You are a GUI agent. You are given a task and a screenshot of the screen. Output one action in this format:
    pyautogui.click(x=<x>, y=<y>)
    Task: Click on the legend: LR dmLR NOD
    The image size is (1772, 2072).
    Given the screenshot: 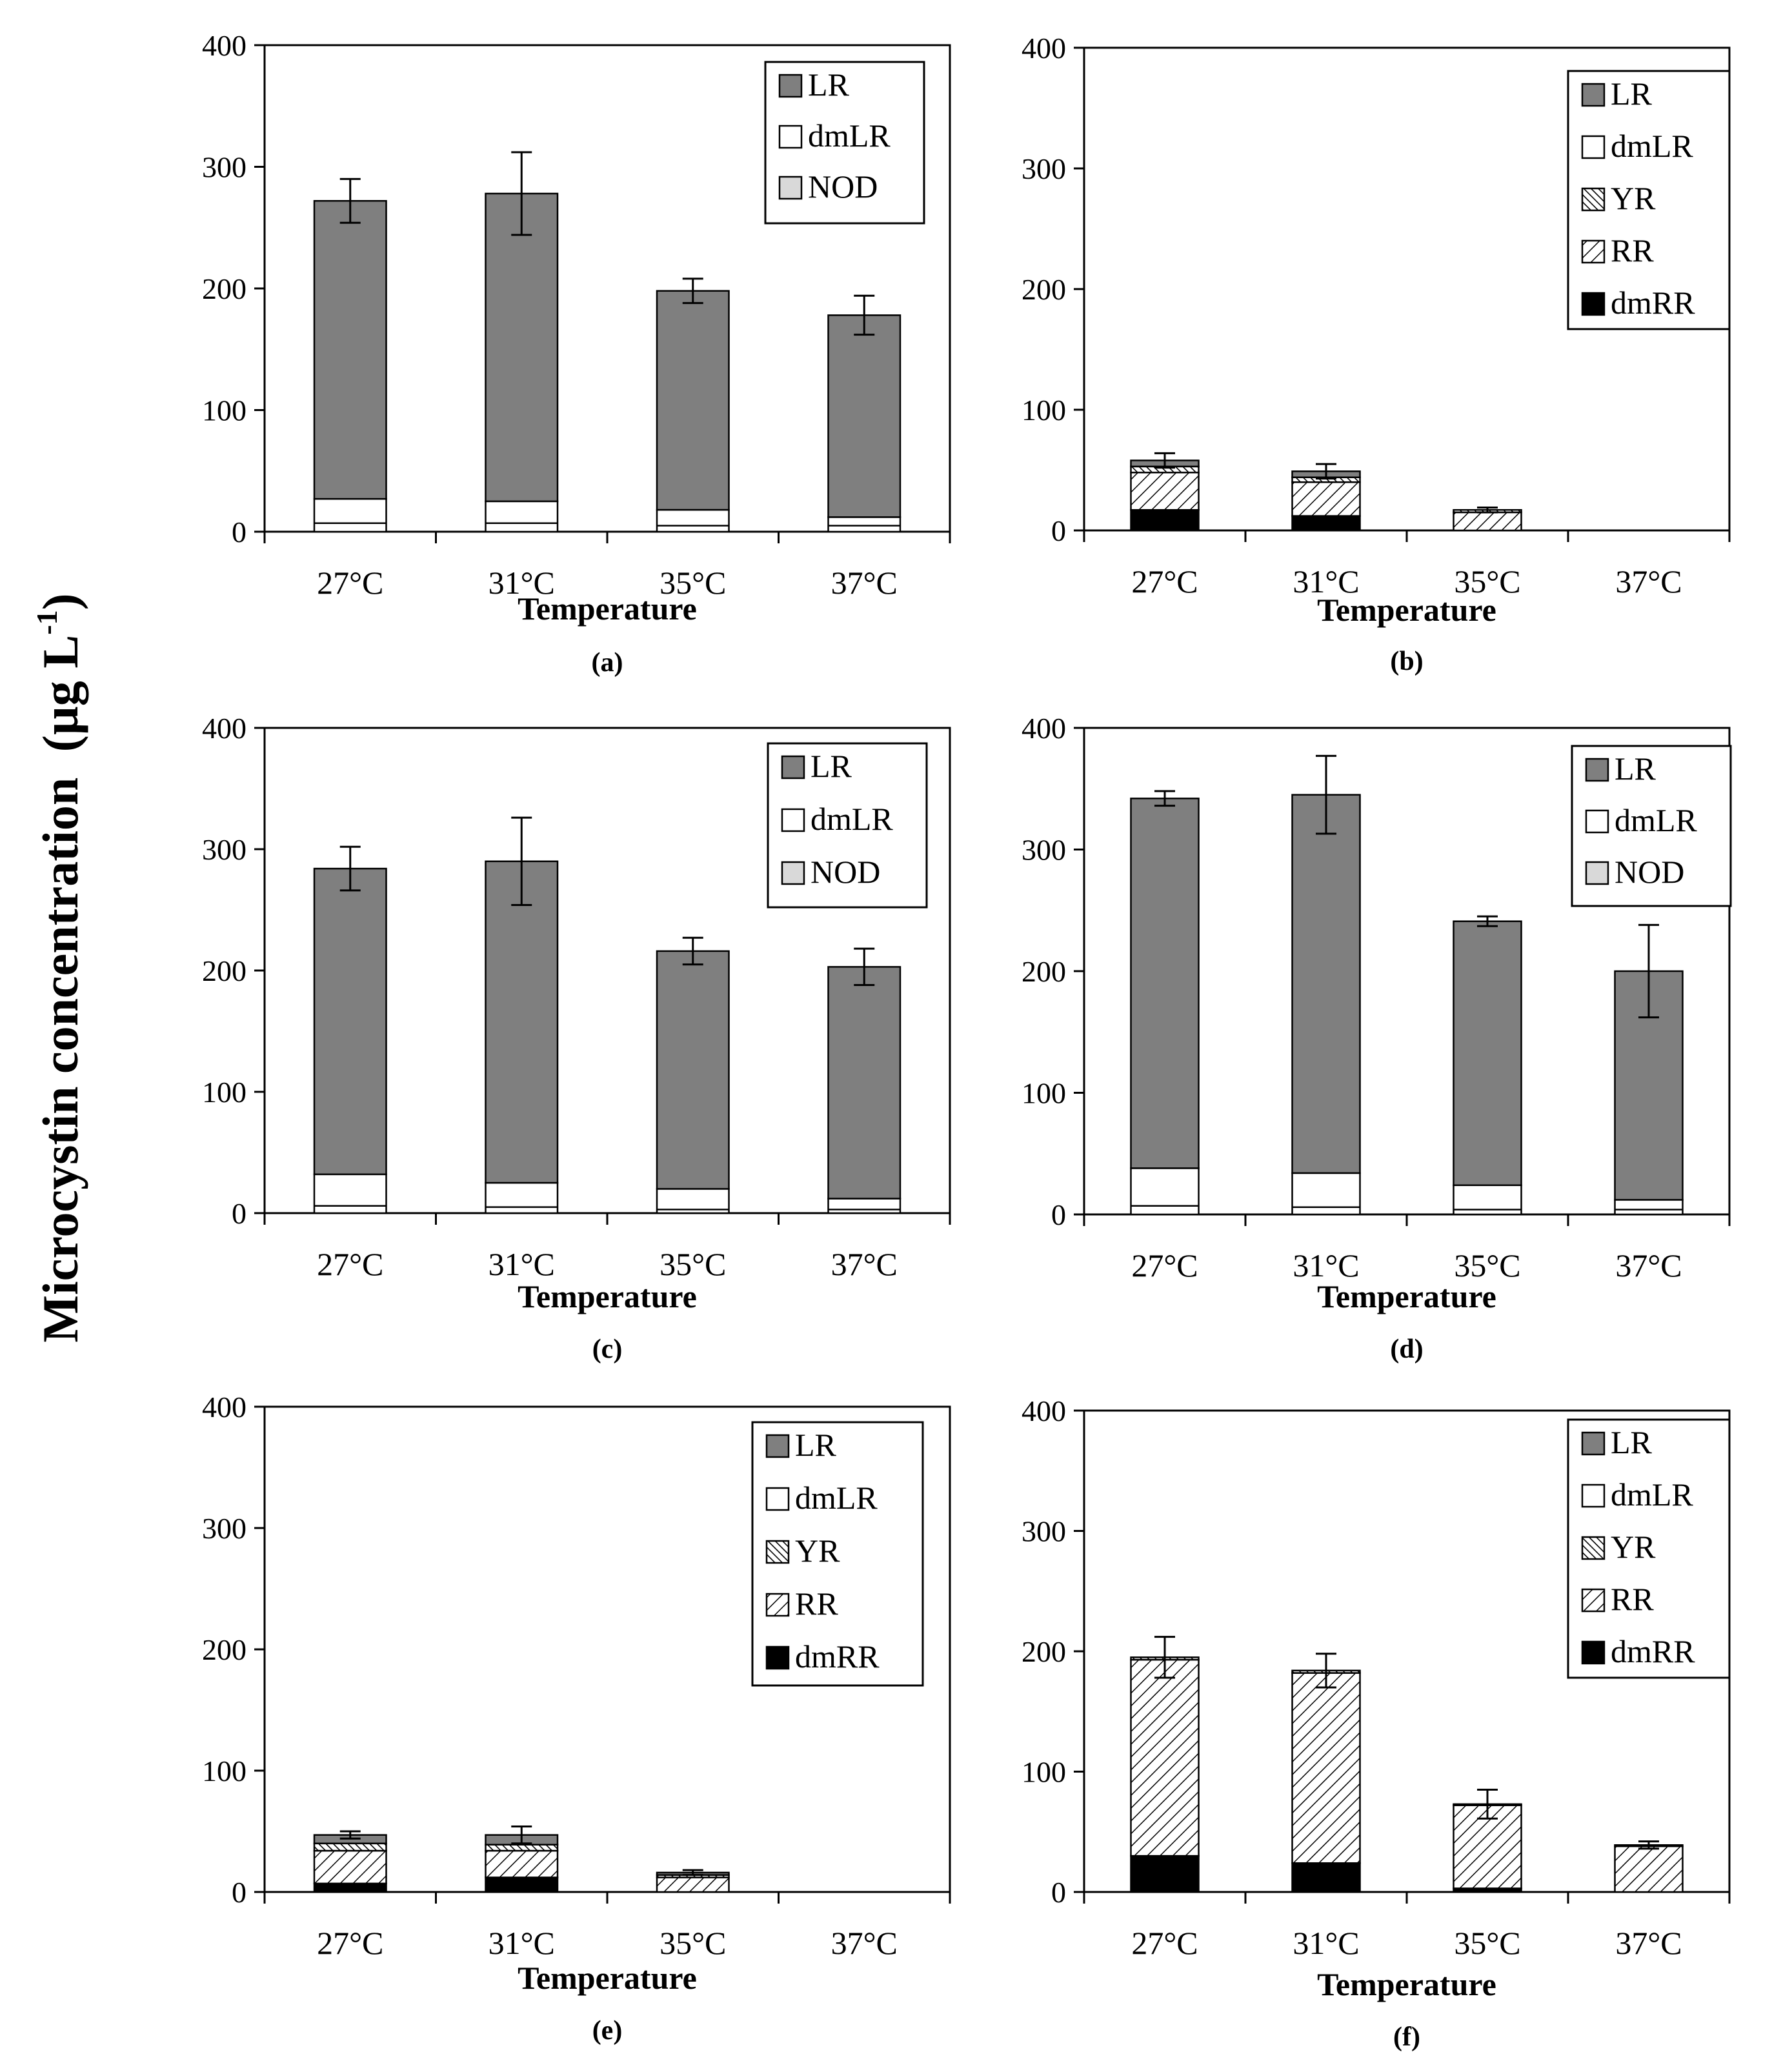 What is the action you would take?
    pyautogui.click(x=1651, y=826)
    